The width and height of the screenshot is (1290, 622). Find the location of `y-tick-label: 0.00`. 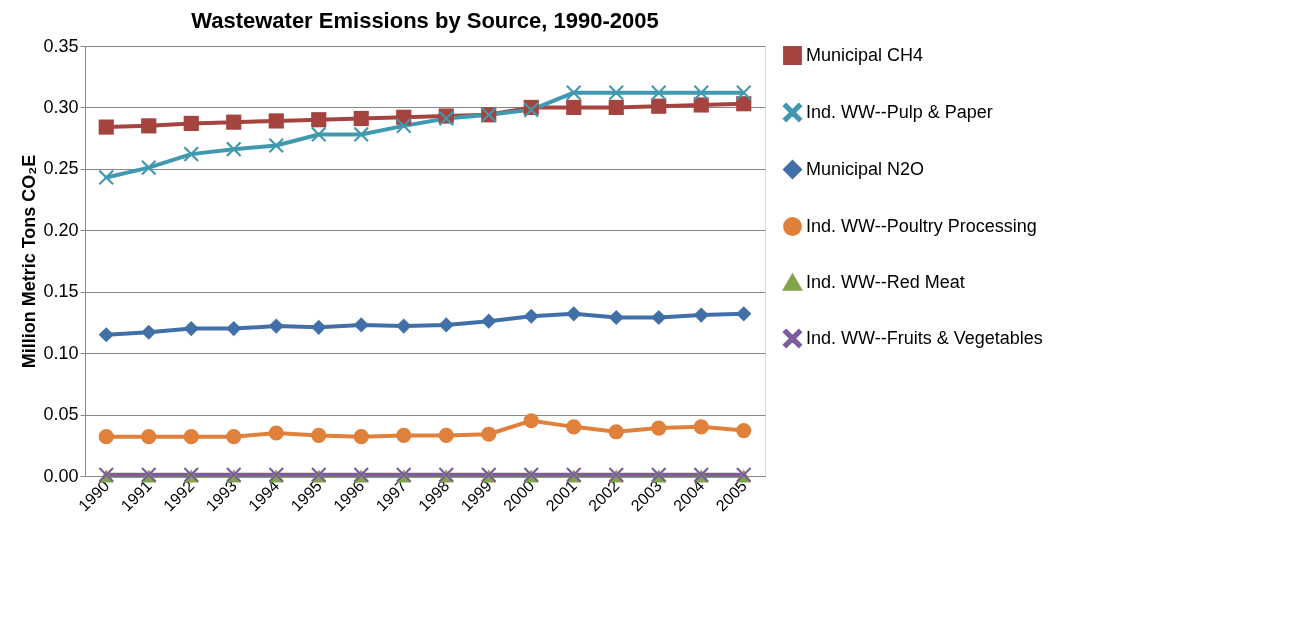

y-tick-label: 0.00 is located at coordinates (61, 475).